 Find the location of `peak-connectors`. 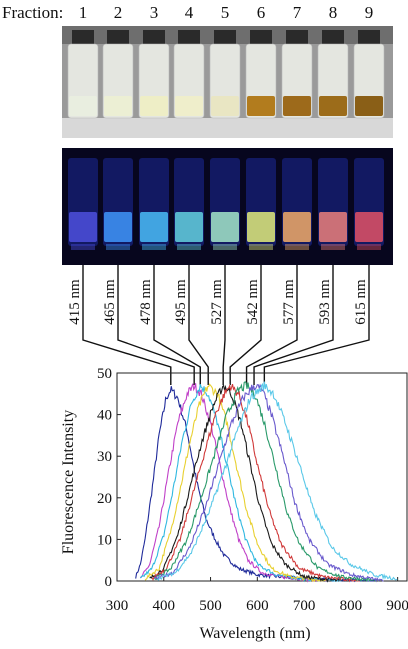

peak-connectors is located at coordinates (226, 325).